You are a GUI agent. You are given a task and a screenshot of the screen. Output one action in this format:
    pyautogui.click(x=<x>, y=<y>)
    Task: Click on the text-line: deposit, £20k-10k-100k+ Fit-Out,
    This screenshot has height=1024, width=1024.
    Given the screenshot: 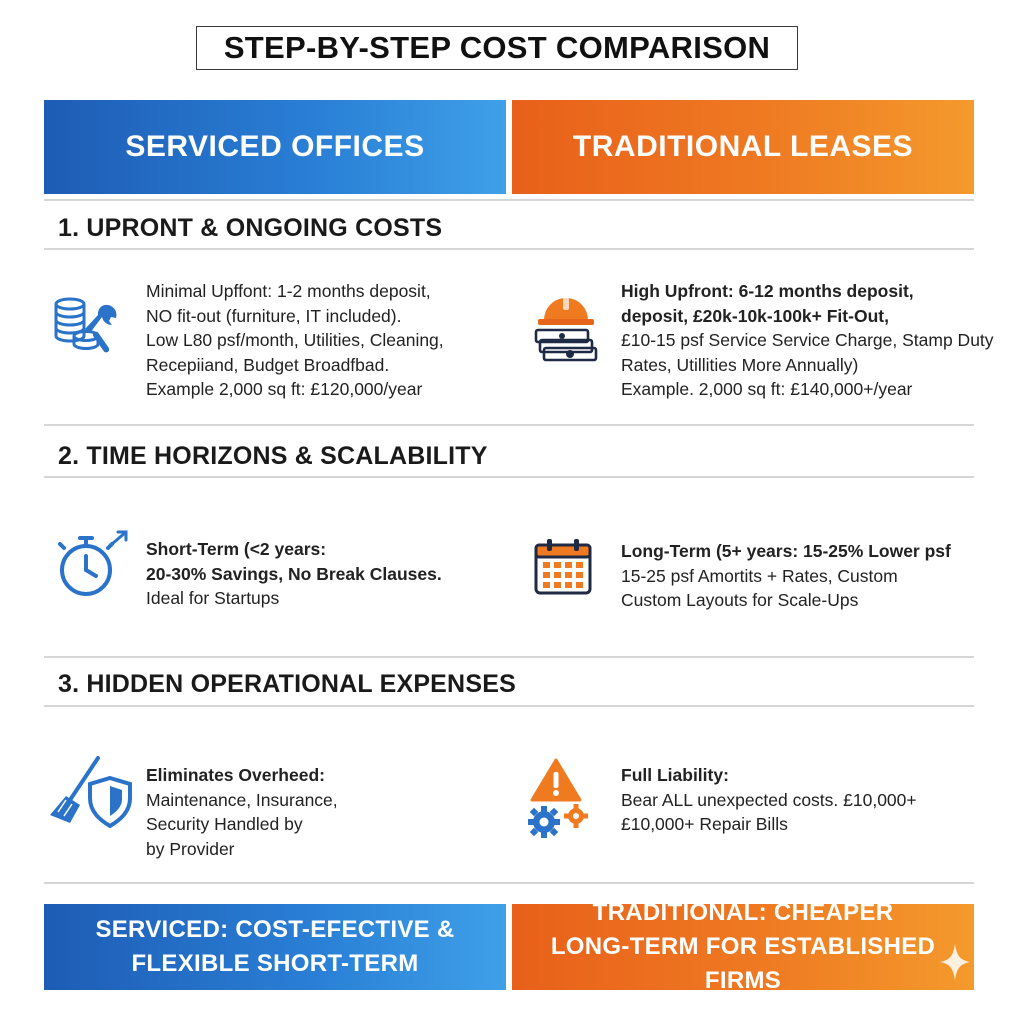 What is the action you would take?
    pyautogui.click(x=755, y=315)
    